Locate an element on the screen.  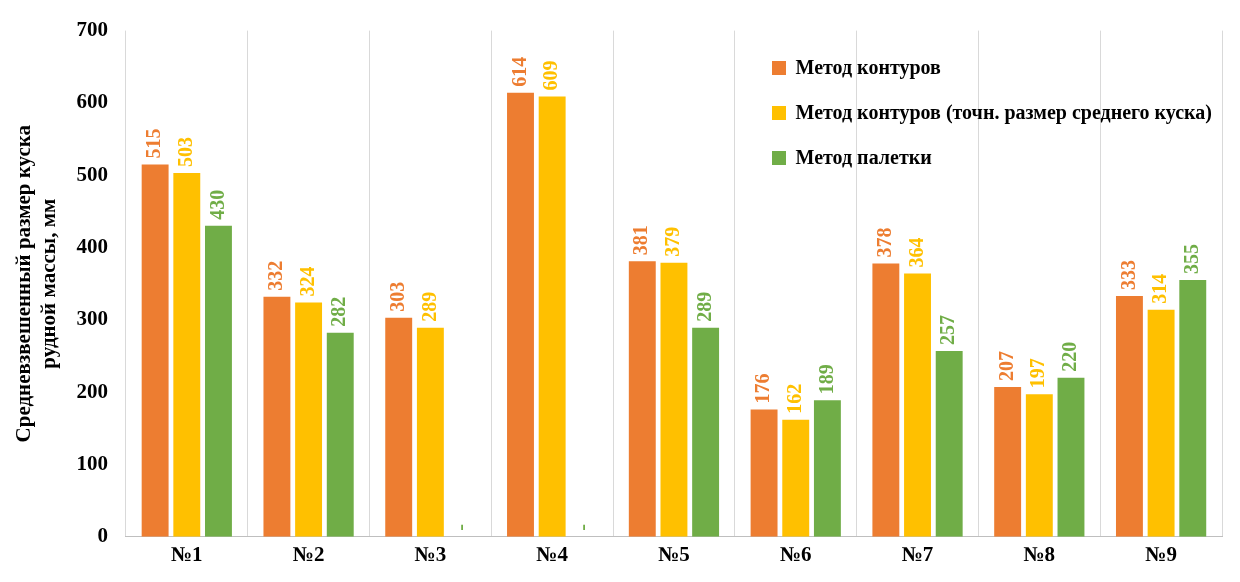
x-tick-label: №5 is located at coordinates (674, 553).